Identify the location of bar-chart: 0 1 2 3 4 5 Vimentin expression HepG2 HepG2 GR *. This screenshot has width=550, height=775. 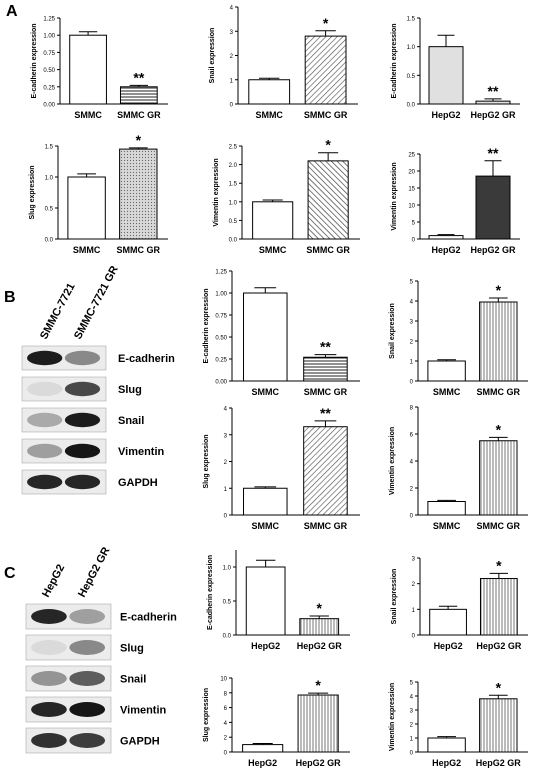
(458, 723).